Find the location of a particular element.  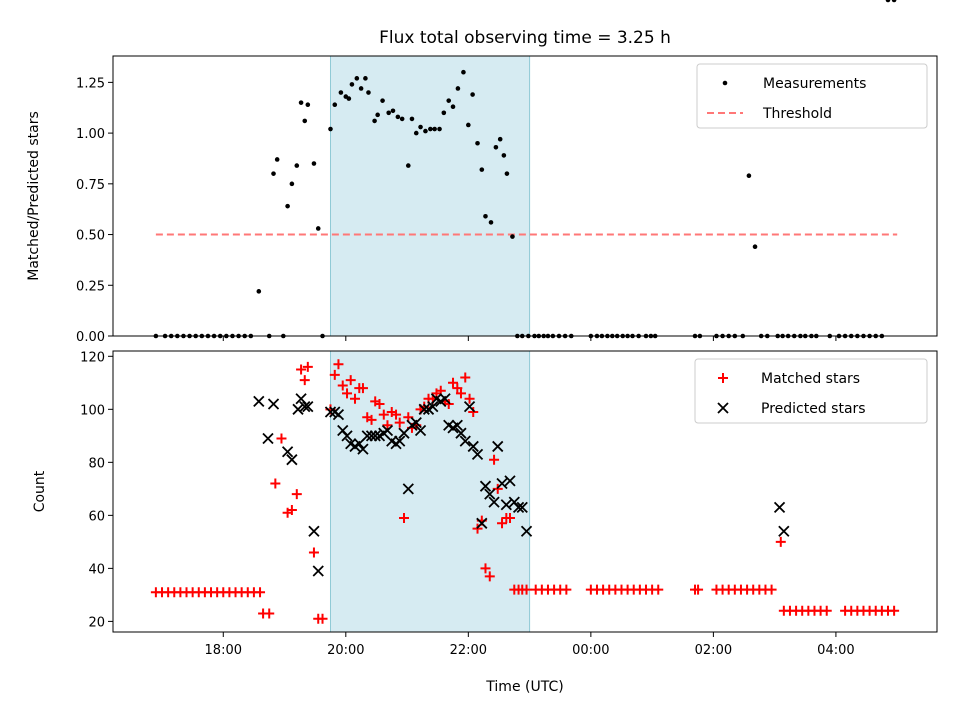

legend-label: Matched stars is located at coordinates (810, 379).